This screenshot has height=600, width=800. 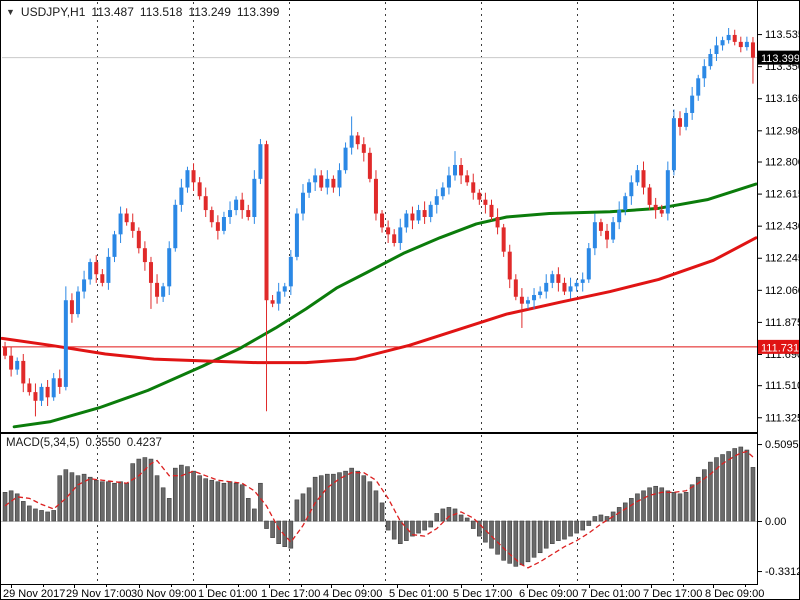 What do you see at coordinates (548, 594) in the screenshot?
I see `axis-label: 6 Dec 09:00` at bounding box center [548, 594].